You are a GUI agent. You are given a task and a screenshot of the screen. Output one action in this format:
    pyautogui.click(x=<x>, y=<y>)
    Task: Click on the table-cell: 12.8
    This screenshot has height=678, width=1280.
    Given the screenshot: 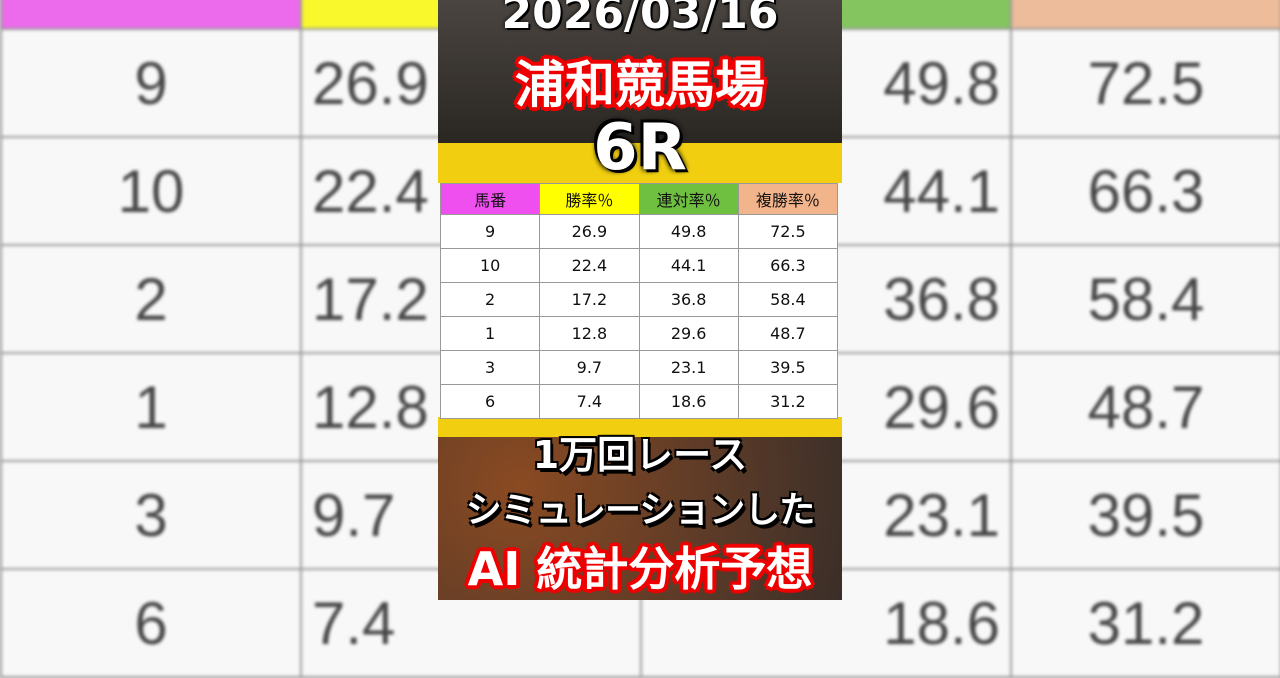 What is the action you would take?
    pyautogui.click(x=589, y=333)
    